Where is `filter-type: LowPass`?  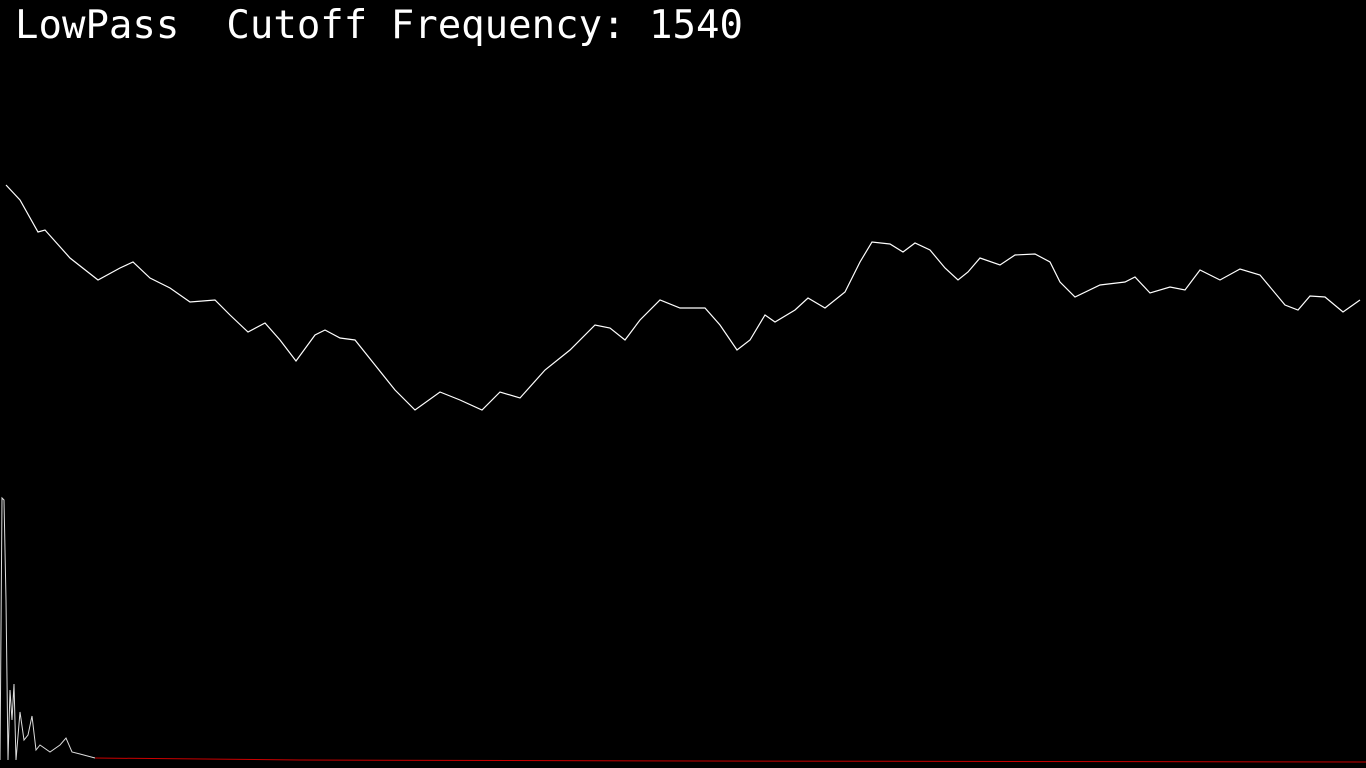 filter-type: LowPass is located at coordinates (97, 25).